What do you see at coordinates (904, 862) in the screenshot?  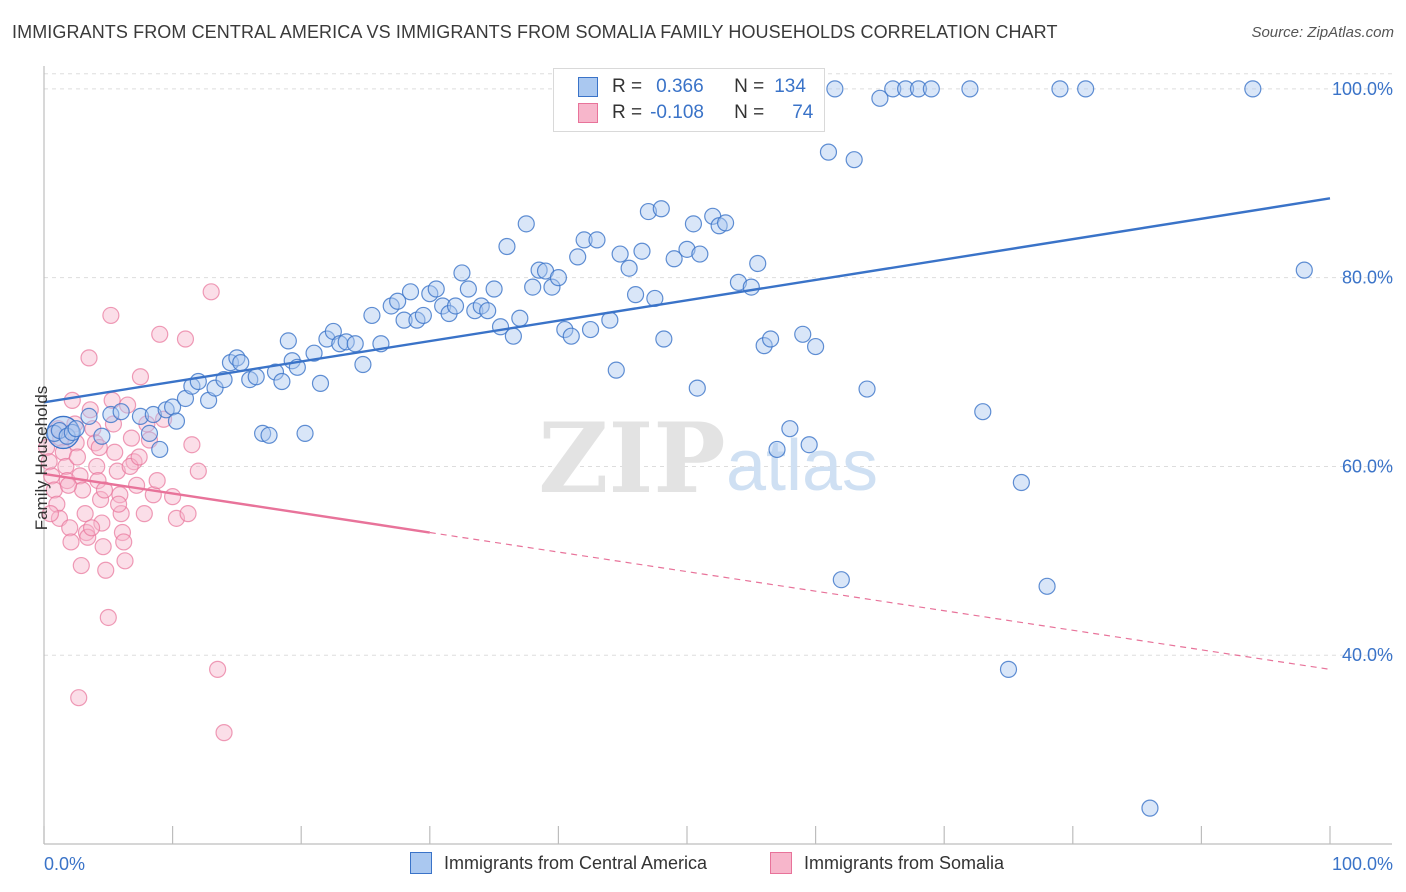 I see `legend-label: Immigrants from Somalia` at bounding box center [904, 862].